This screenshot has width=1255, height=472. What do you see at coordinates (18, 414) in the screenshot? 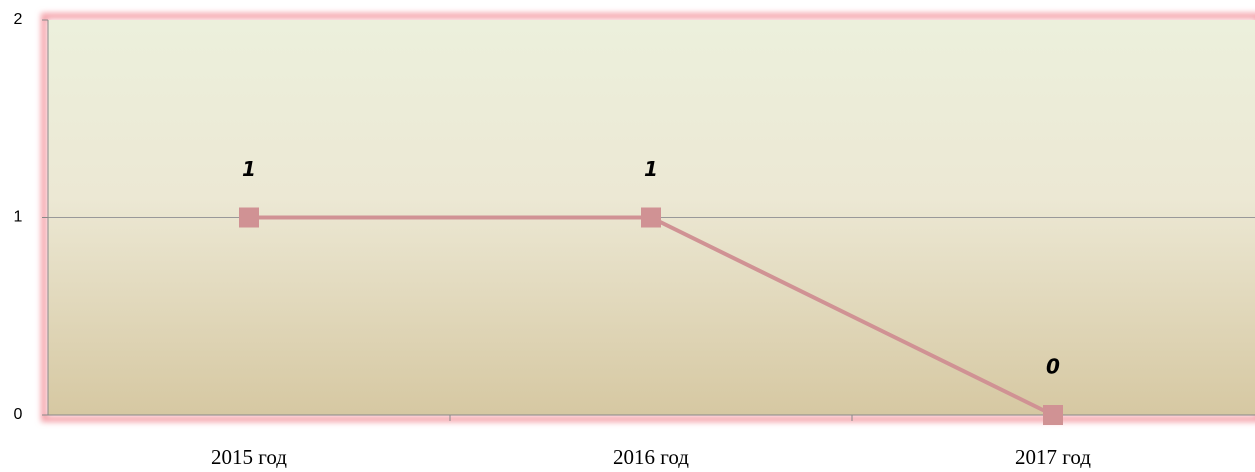
I see `y-tick-label: 0` at bounding box center [18, 414].